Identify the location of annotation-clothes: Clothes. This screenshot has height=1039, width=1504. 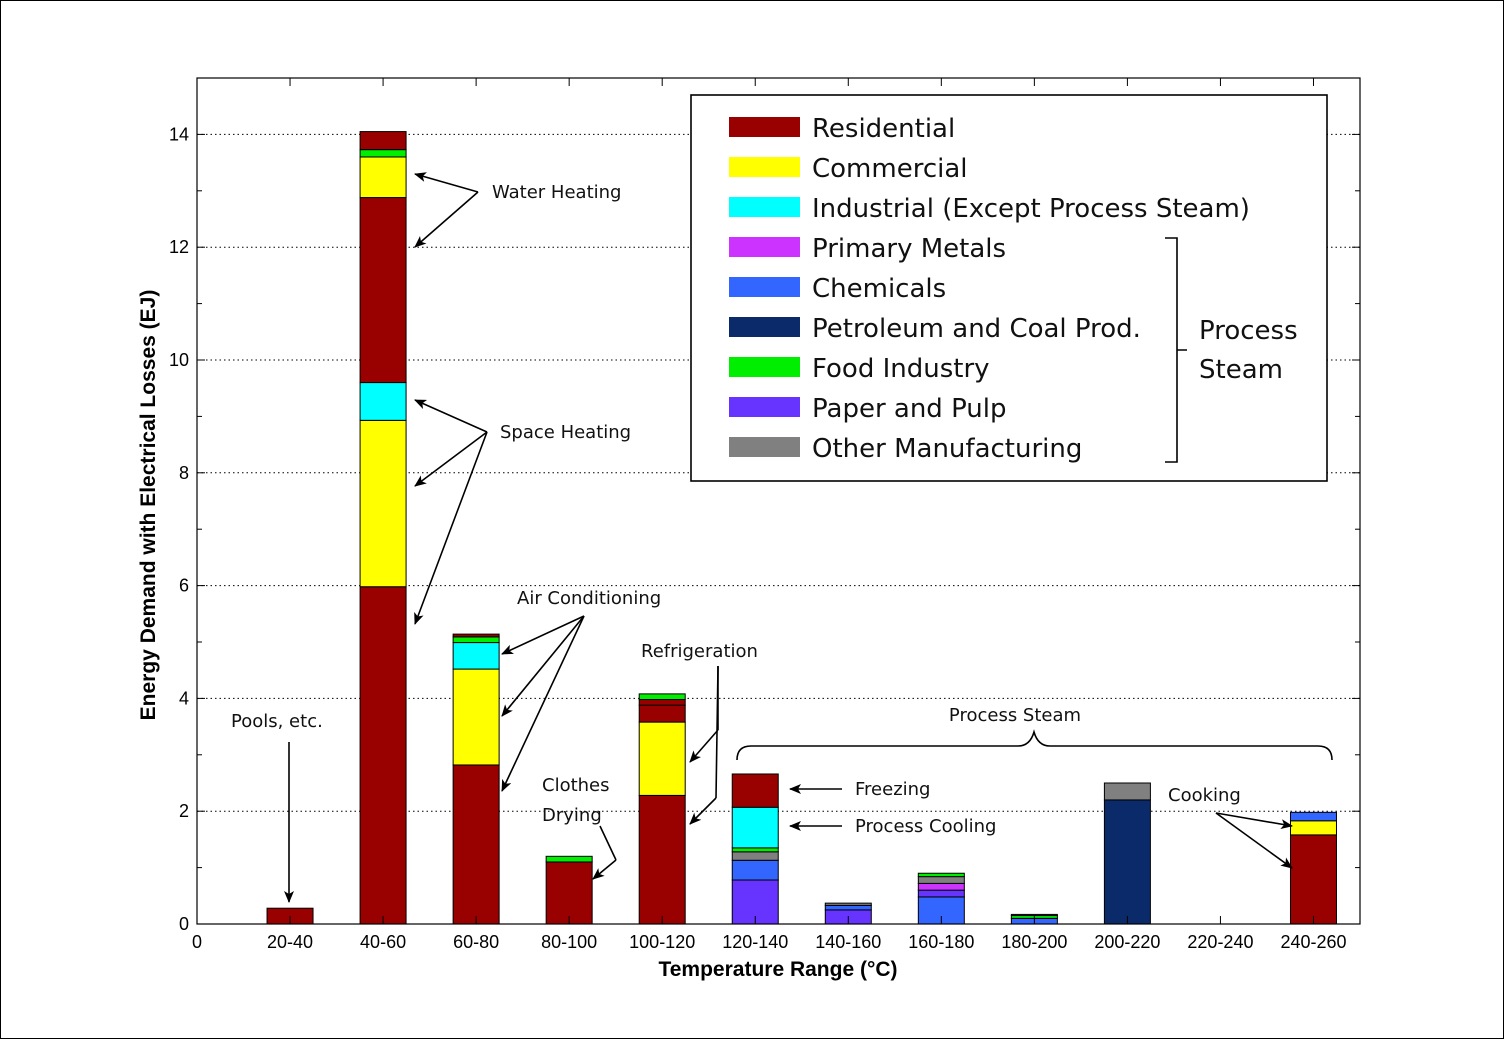
(576, 785).